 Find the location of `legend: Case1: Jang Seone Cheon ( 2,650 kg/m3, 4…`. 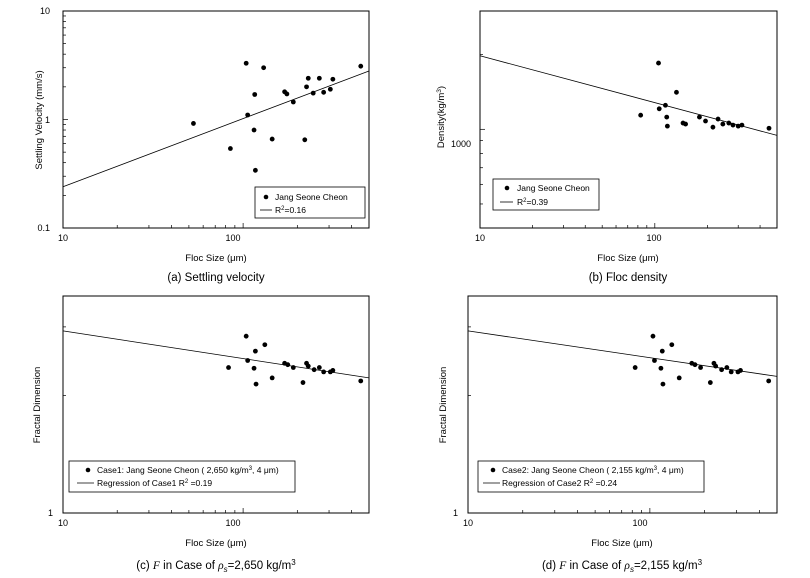

legend: Case1: Jang Seone Cheon ( 2,650 kg/m3, 4… is located at coordinates (182, 476).